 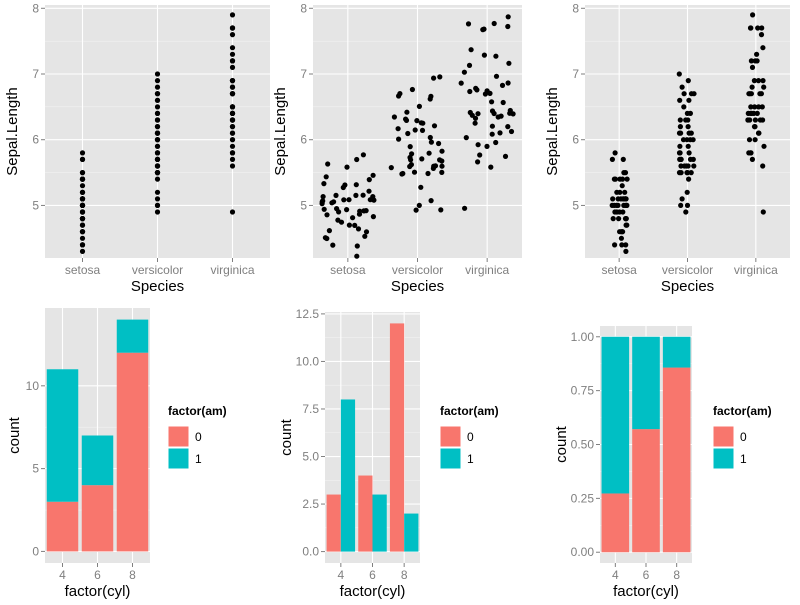 What do you see at coordinates (365, 513) in the screenshot?
I see `bar-am0-cyl6` at bounding box center [365, 513].